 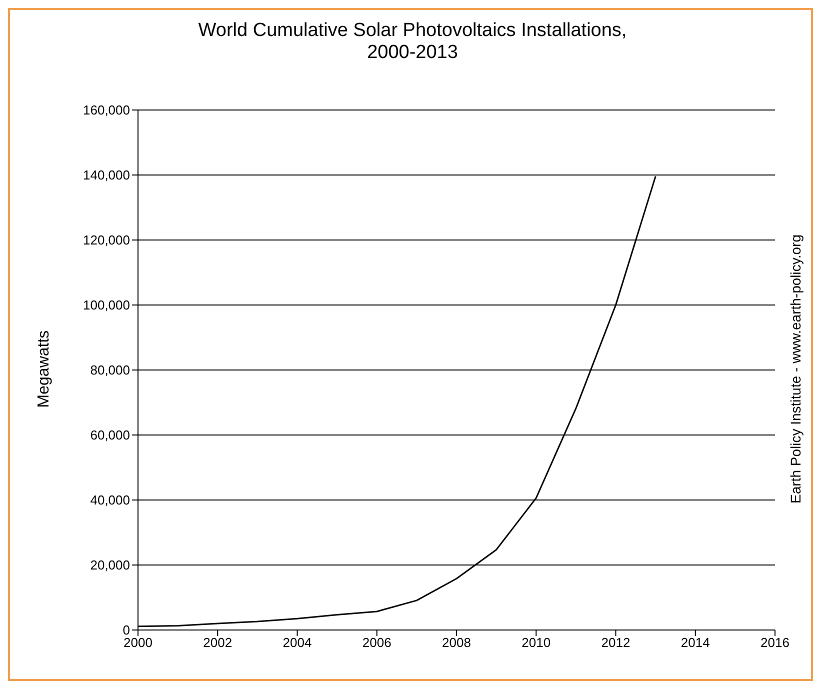 What do you see at coordinates (775, 642) in the screenshot?
I see `x-tick-label: 2016` at bounding box center [775, 642].